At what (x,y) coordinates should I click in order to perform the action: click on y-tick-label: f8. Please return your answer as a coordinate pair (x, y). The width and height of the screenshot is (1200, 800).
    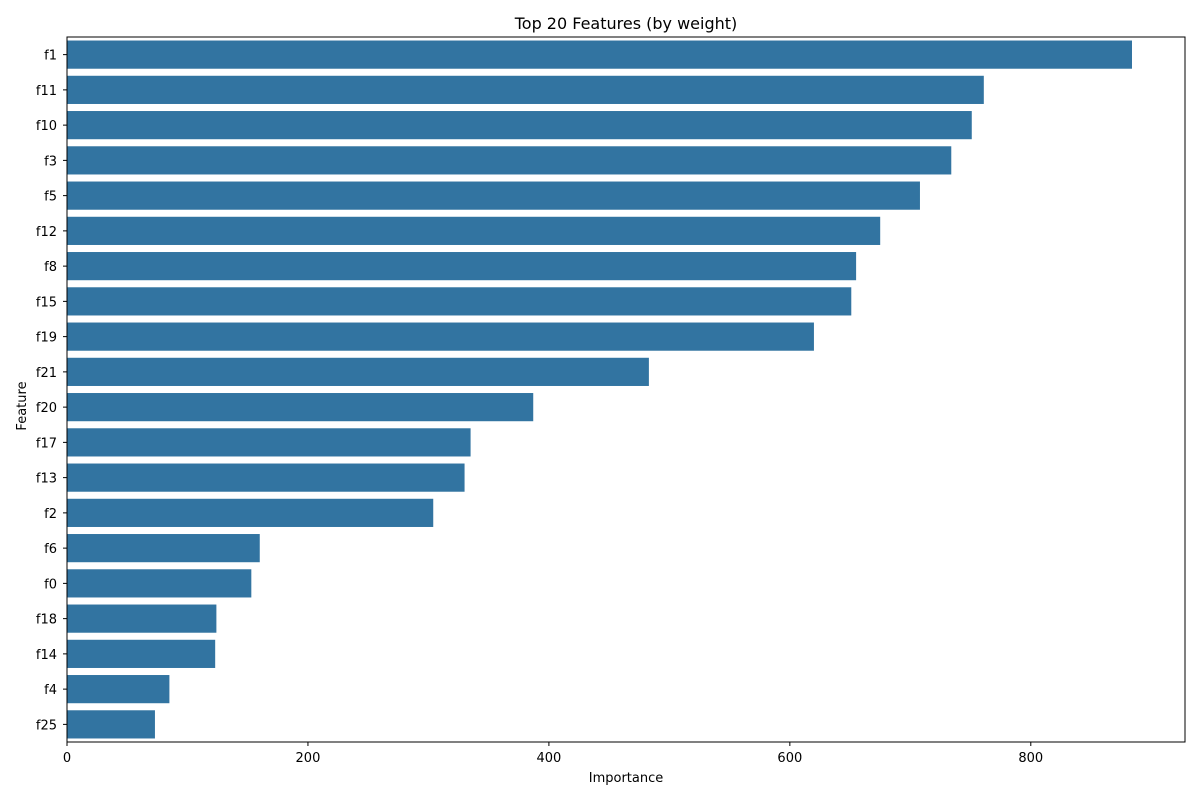
    Looking at the image, I should click on (50, 267).